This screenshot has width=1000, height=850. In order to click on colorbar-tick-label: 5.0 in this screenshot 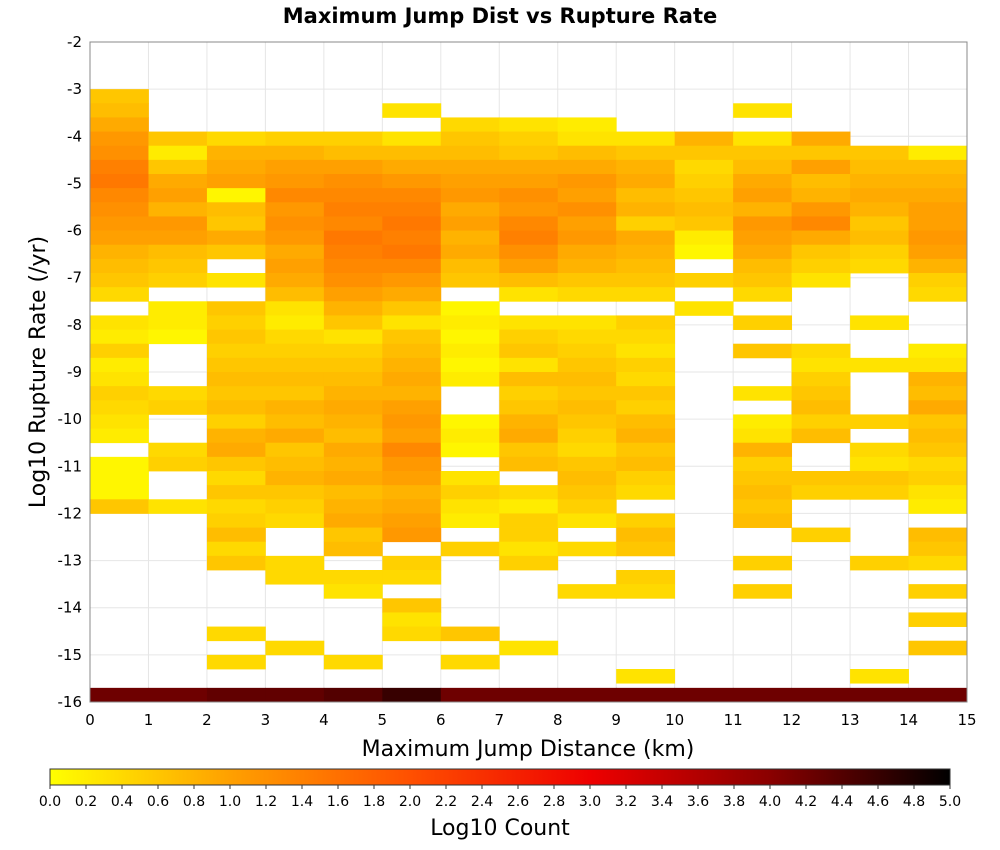, I will do `click(950, 802)`.